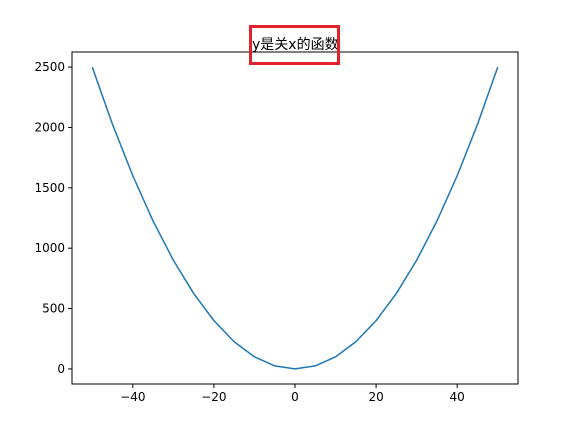 The height and width of the screenshot is (432, 576). I want to click on y-tick-label: 500, so click(53, 309).